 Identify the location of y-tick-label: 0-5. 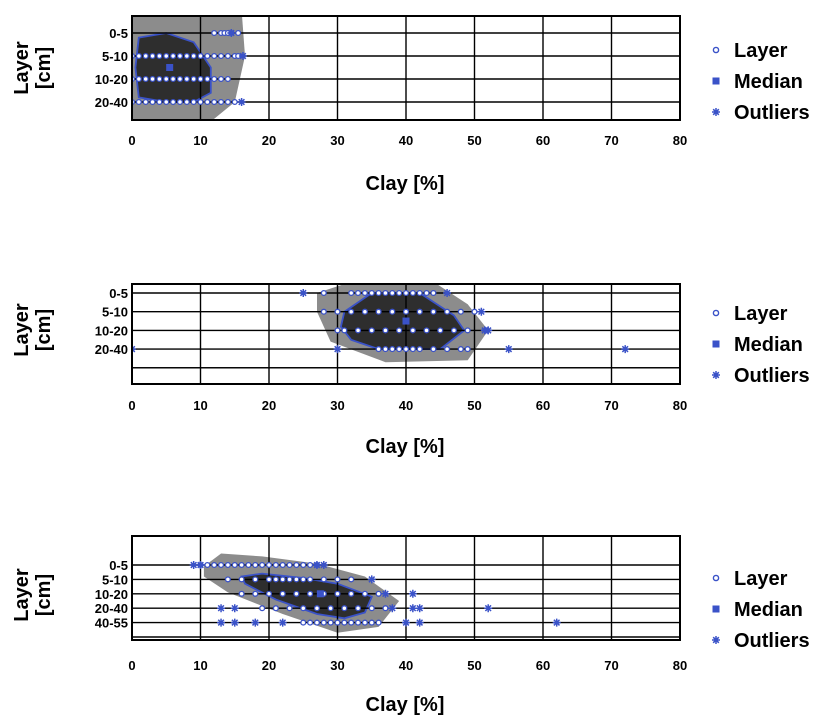
(118, 293).